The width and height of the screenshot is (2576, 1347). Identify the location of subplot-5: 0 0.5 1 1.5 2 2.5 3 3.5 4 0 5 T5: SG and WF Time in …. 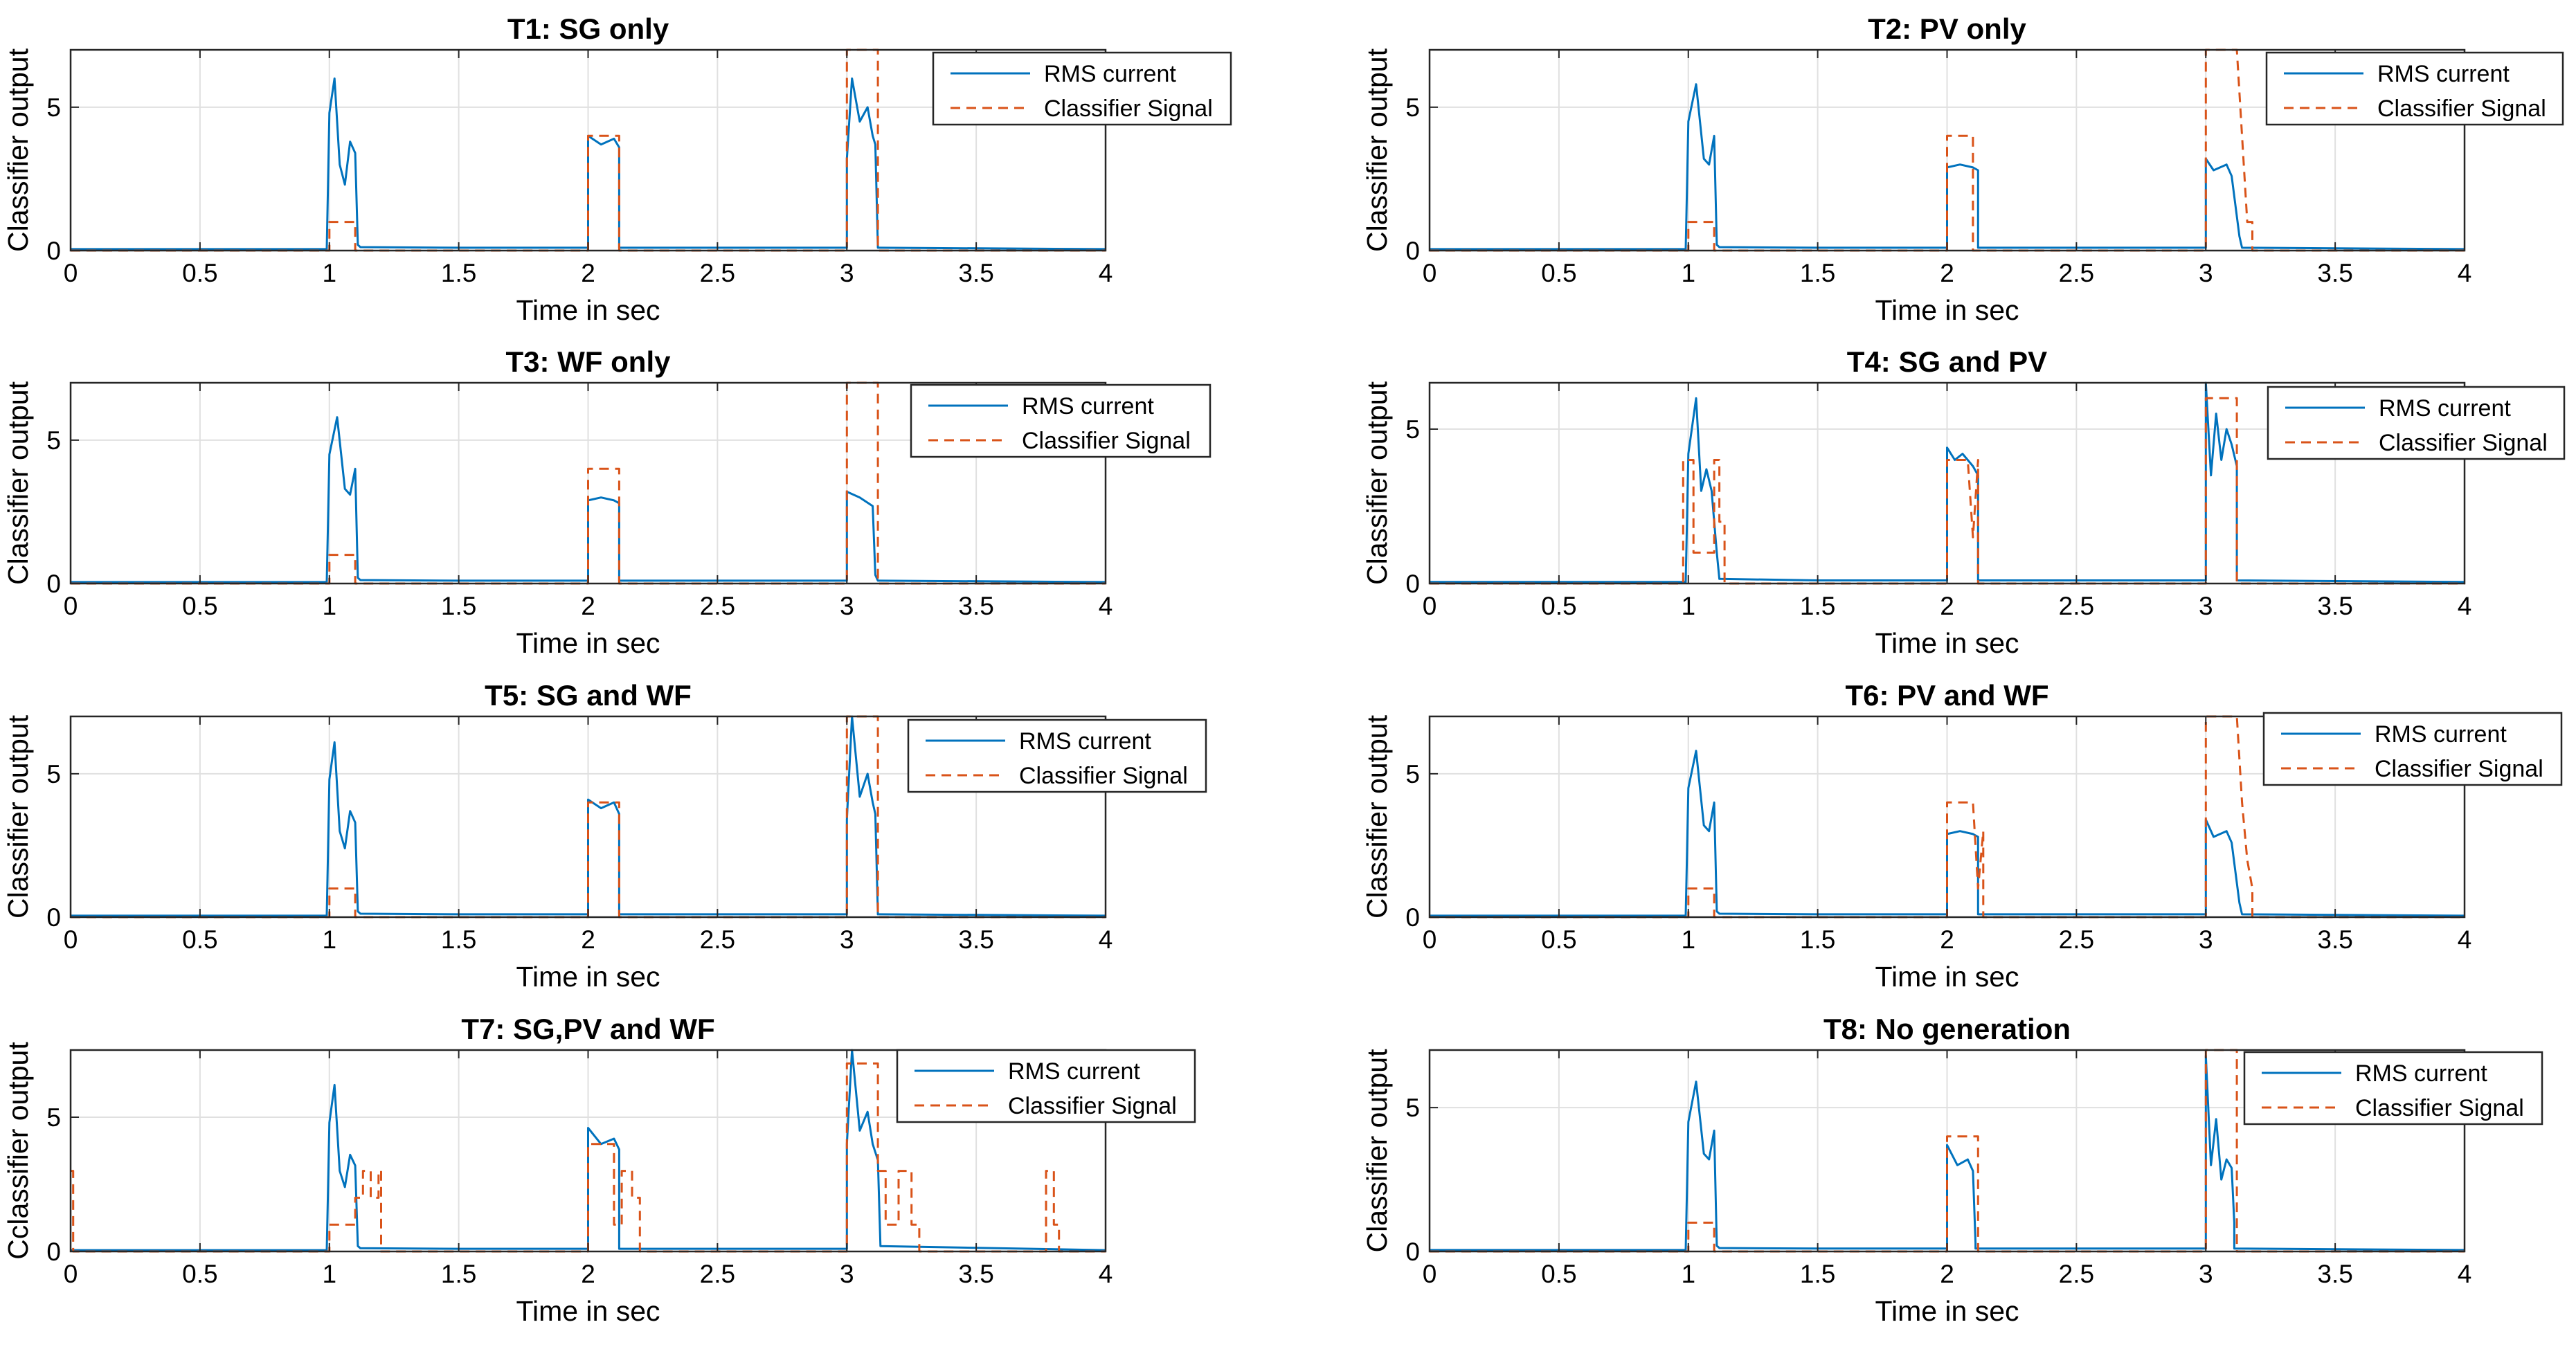
(604, 836).